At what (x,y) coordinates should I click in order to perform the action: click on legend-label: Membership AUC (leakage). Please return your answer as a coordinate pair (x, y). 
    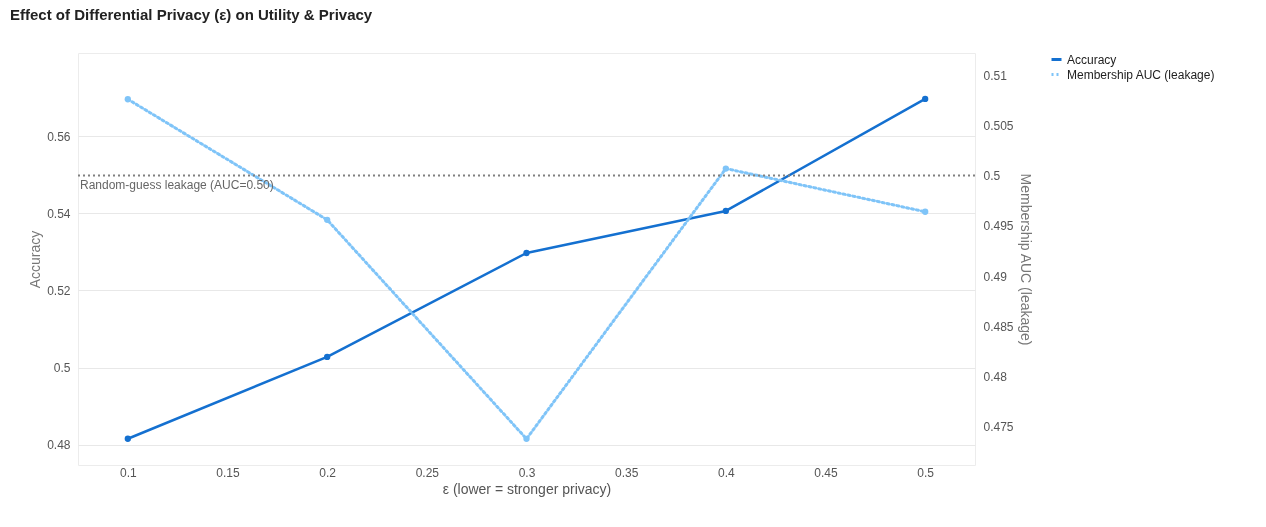
    Looking at the image, I should click on (1141, 74).